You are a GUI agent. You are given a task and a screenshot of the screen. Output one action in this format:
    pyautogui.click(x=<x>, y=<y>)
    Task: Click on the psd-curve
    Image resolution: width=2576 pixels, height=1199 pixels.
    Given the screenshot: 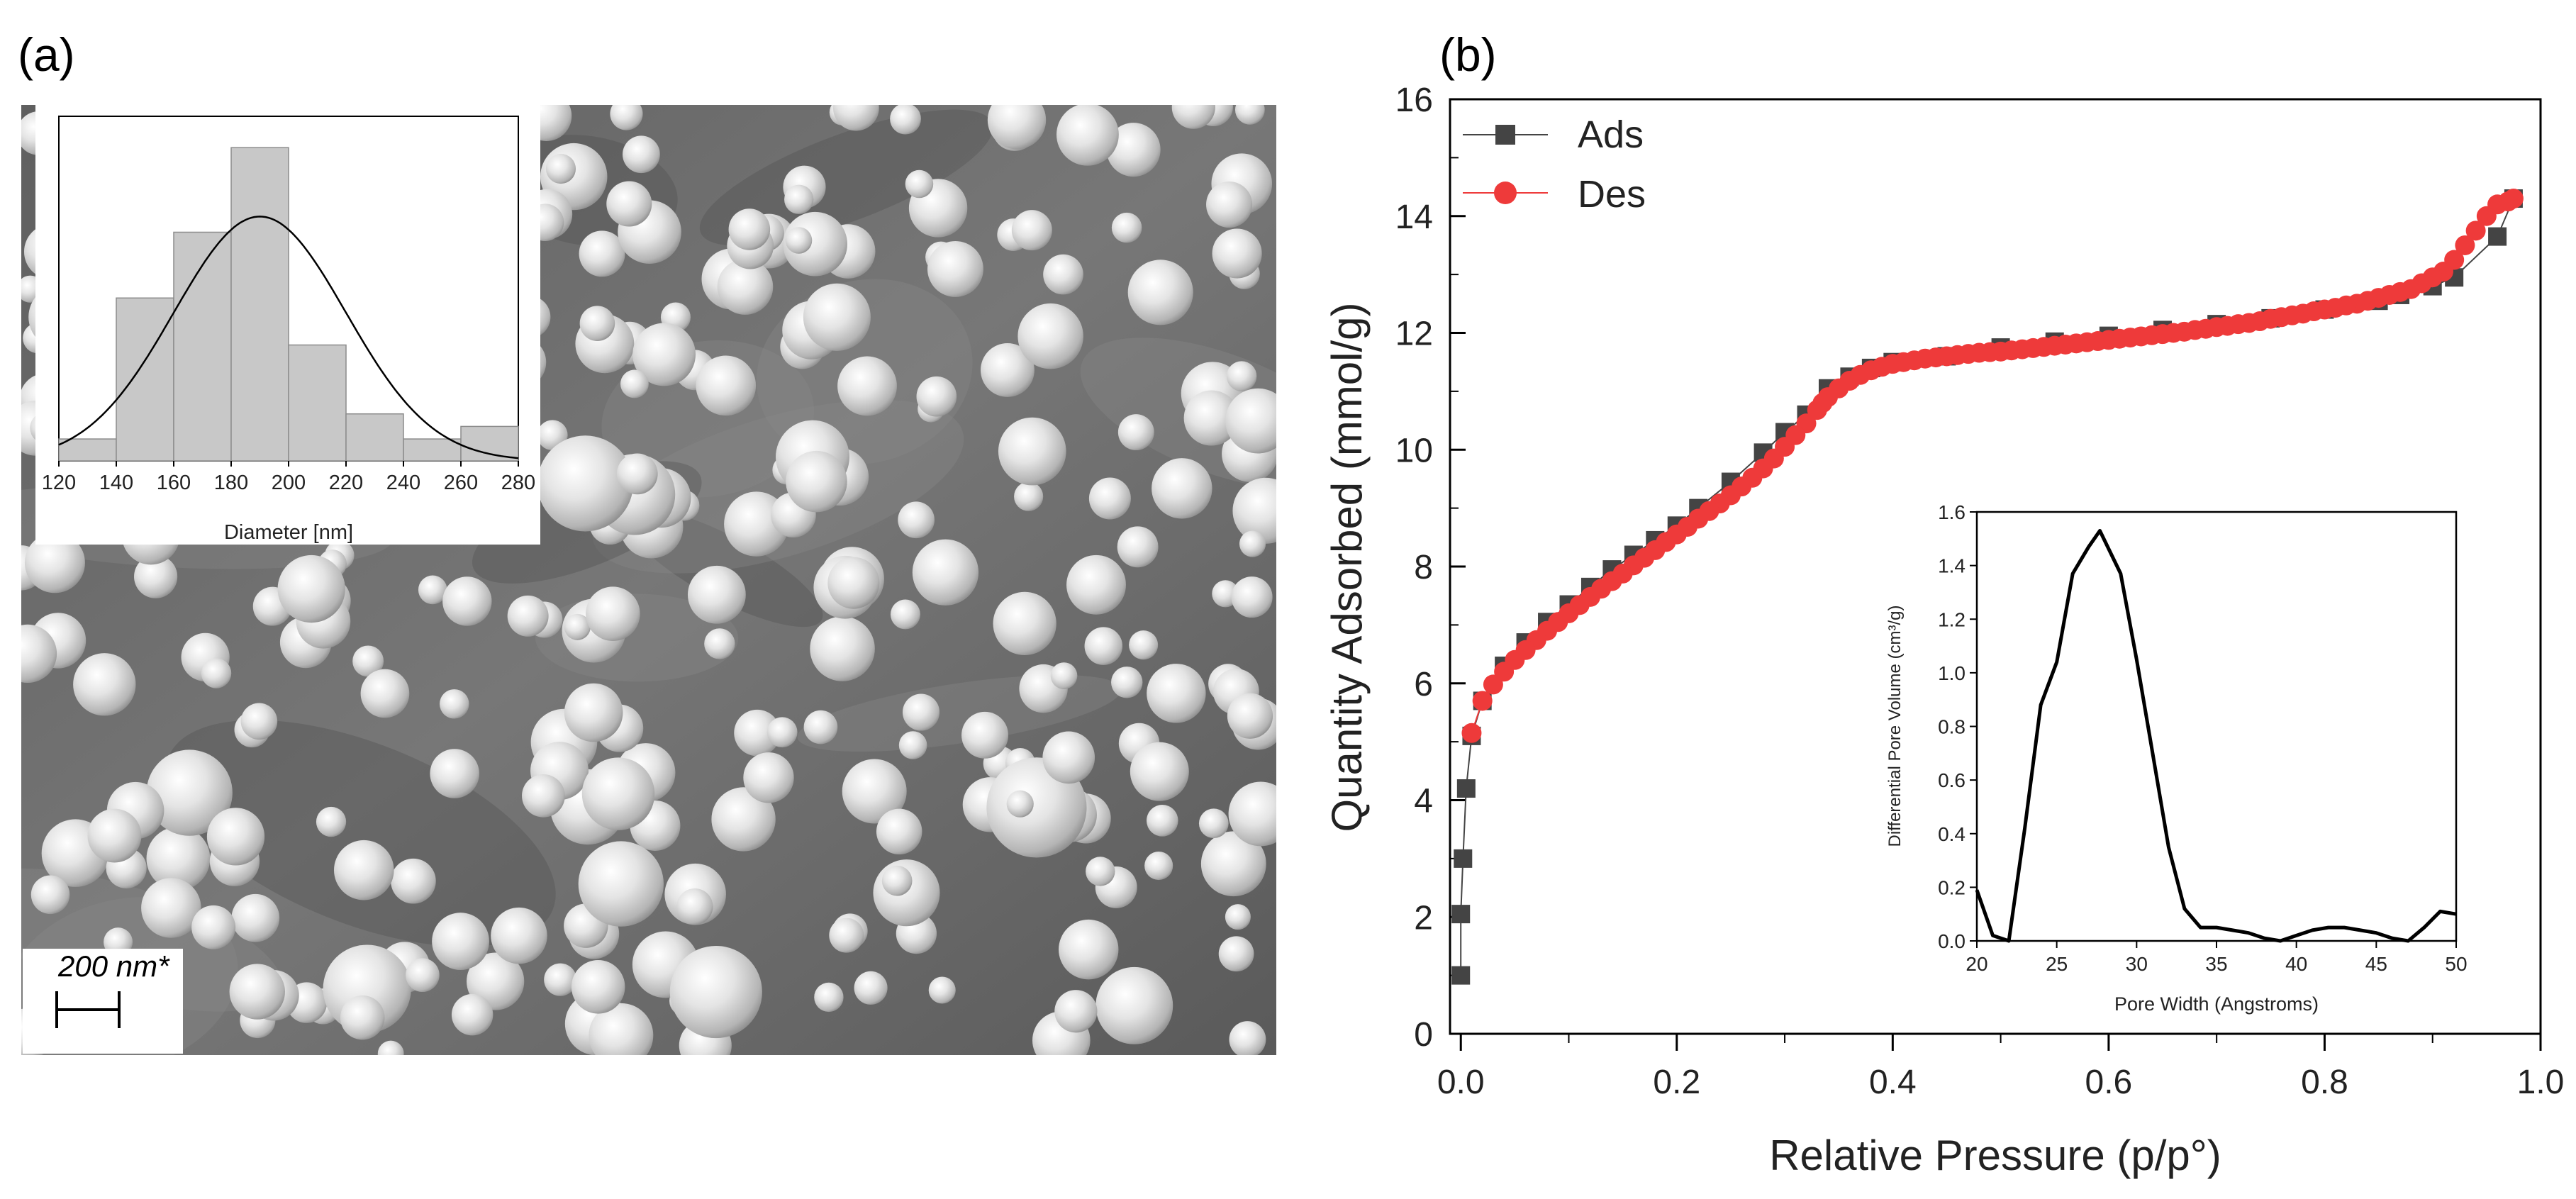 What is the action you would take?
    pyautogui.click(x=2216, y=736)
    